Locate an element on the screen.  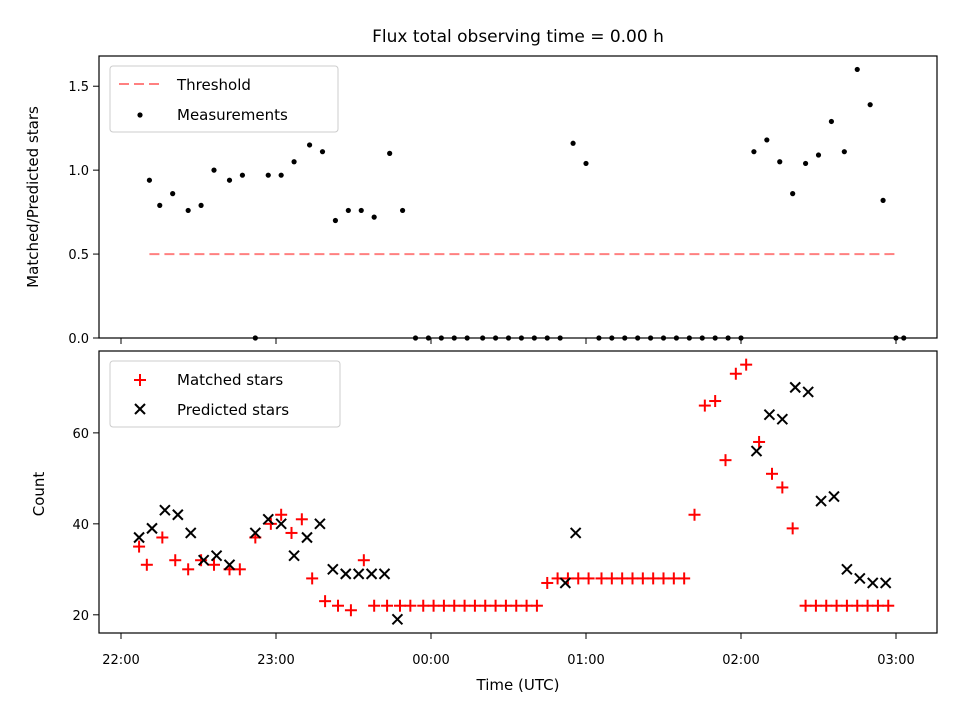
count-x-tick-label: 22:00 is located at coordinates (120, 660).